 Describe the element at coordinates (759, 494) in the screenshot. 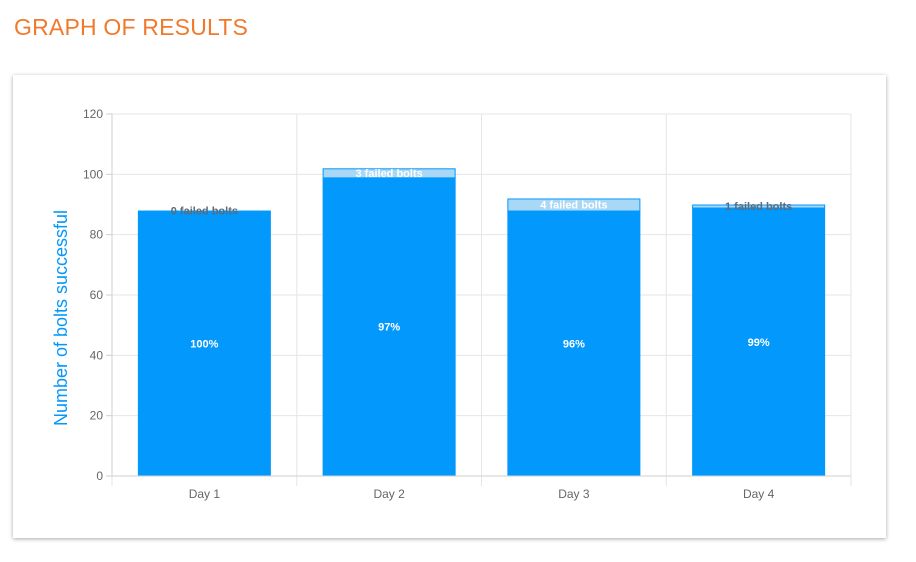

I see `x-tick-label: Day 4` at that location.